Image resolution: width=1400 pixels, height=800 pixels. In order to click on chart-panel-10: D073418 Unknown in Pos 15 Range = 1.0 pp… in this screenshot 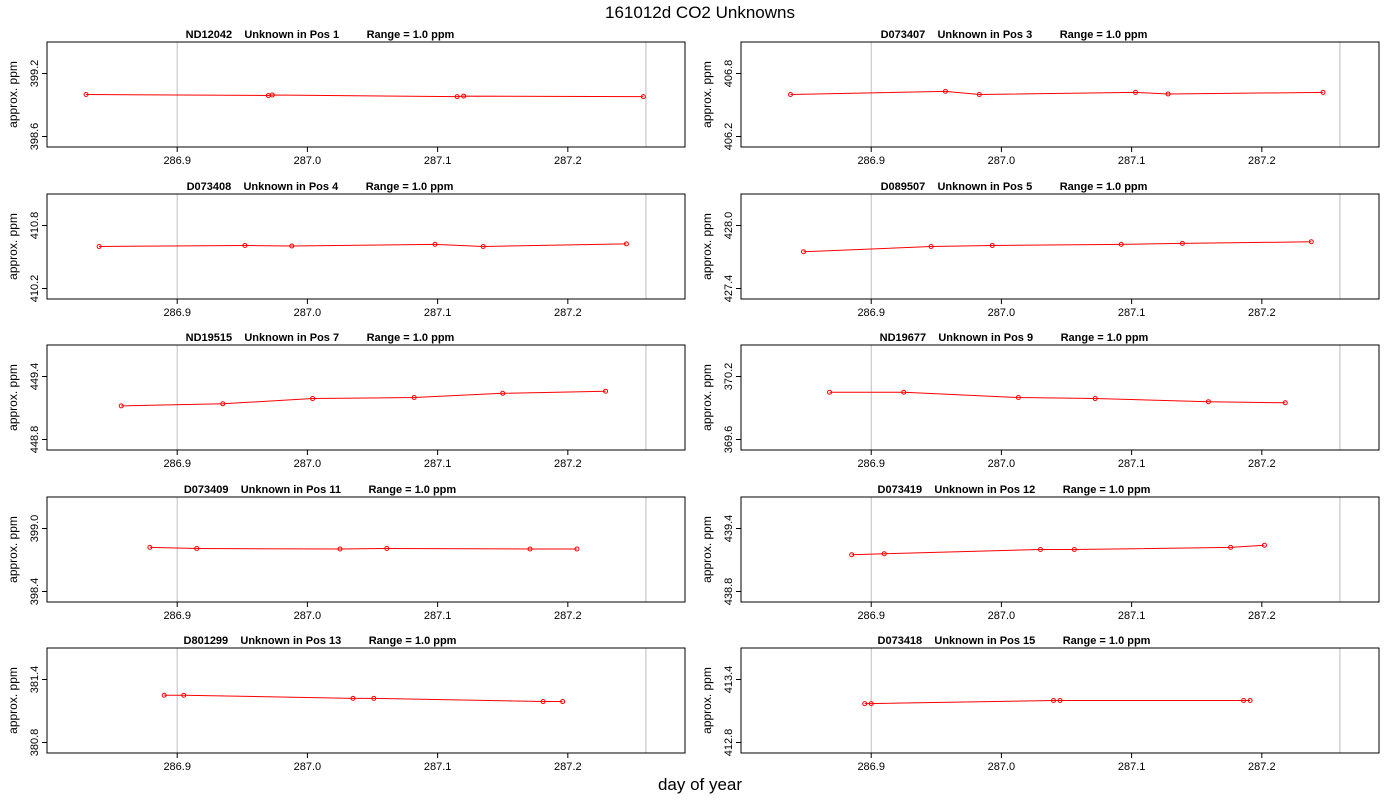, I will do `click(1040, 704)`.